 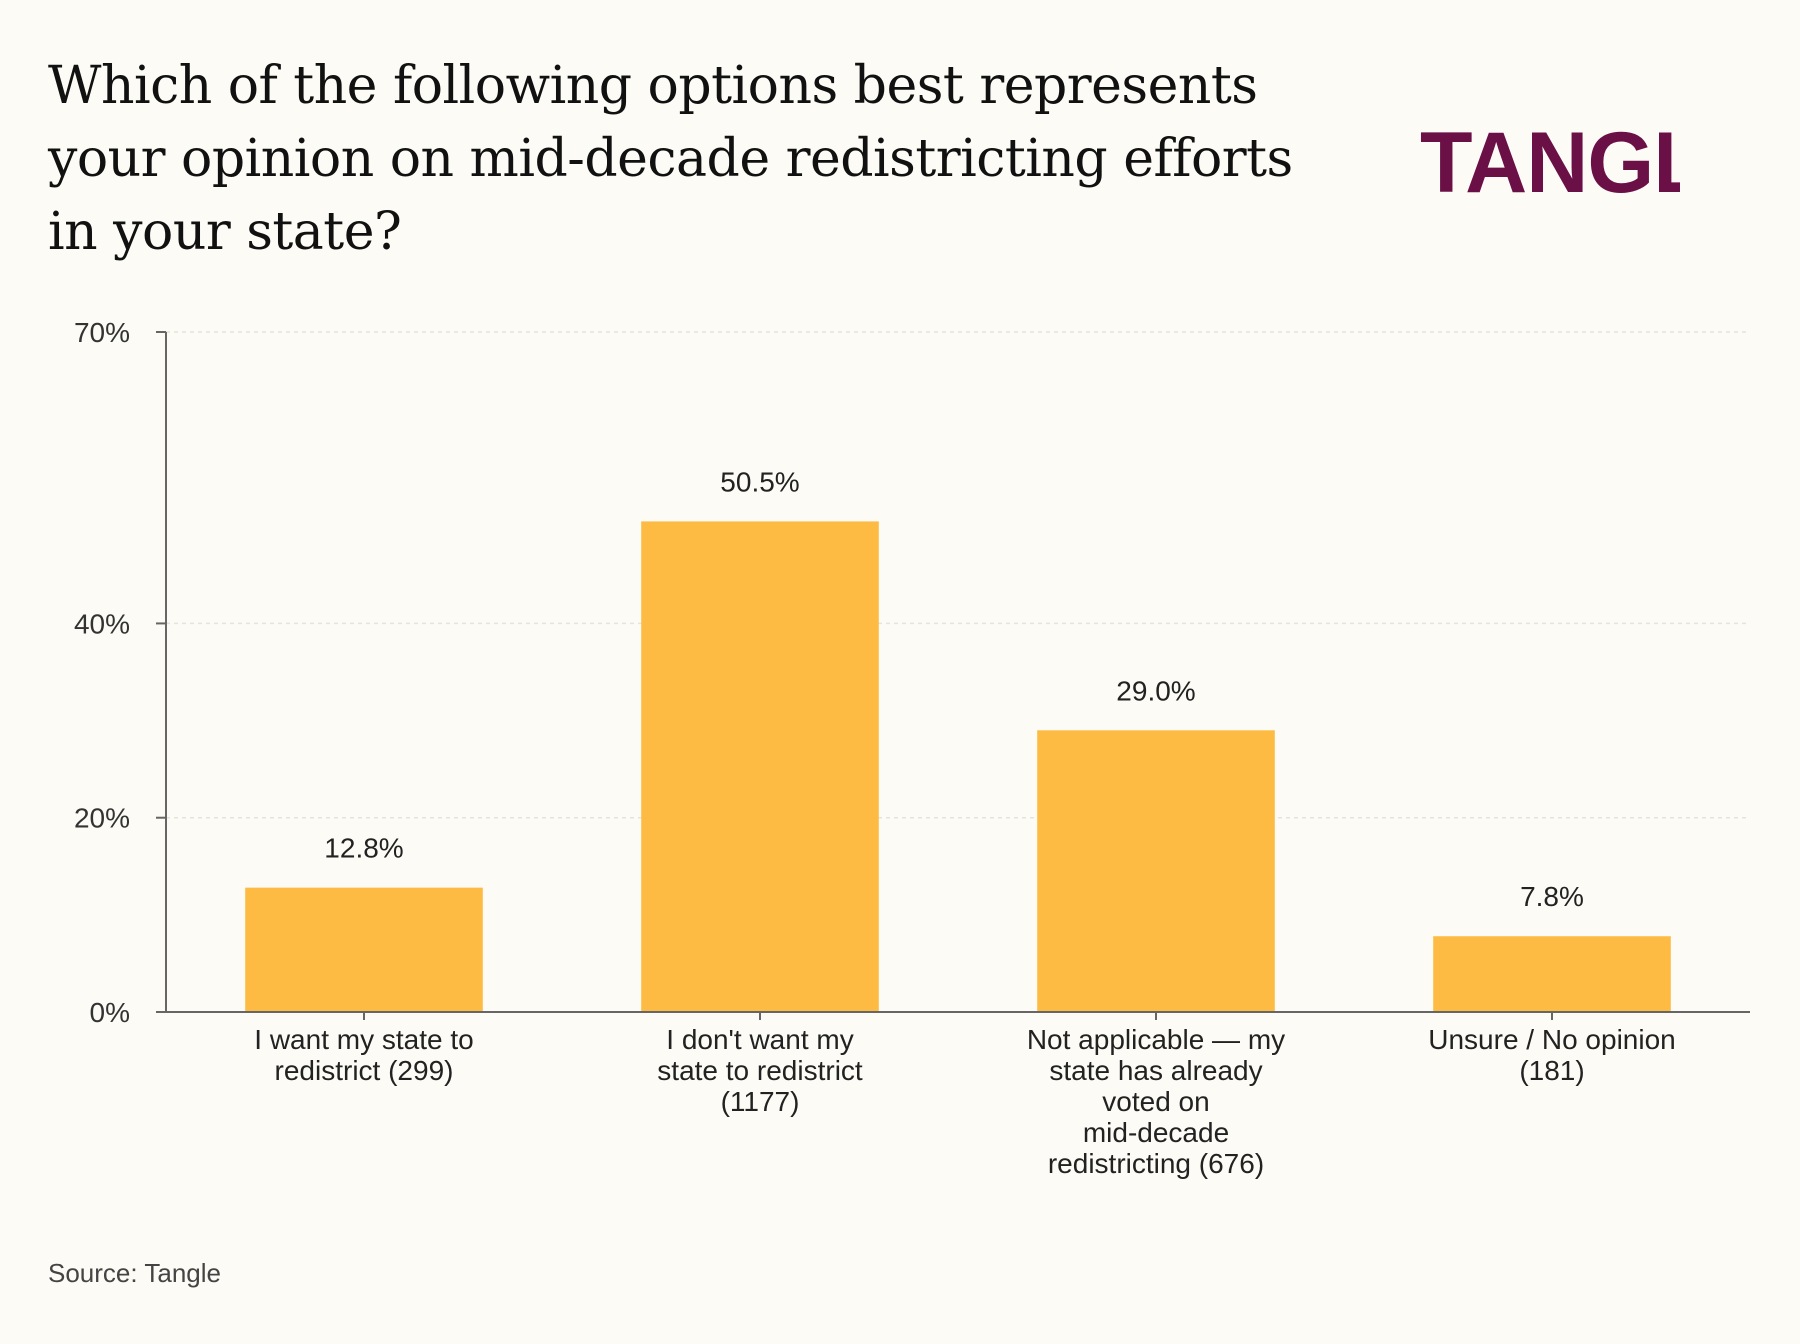 I want to click on source-note: Source: Tangle, so click(x=134, y=1273).